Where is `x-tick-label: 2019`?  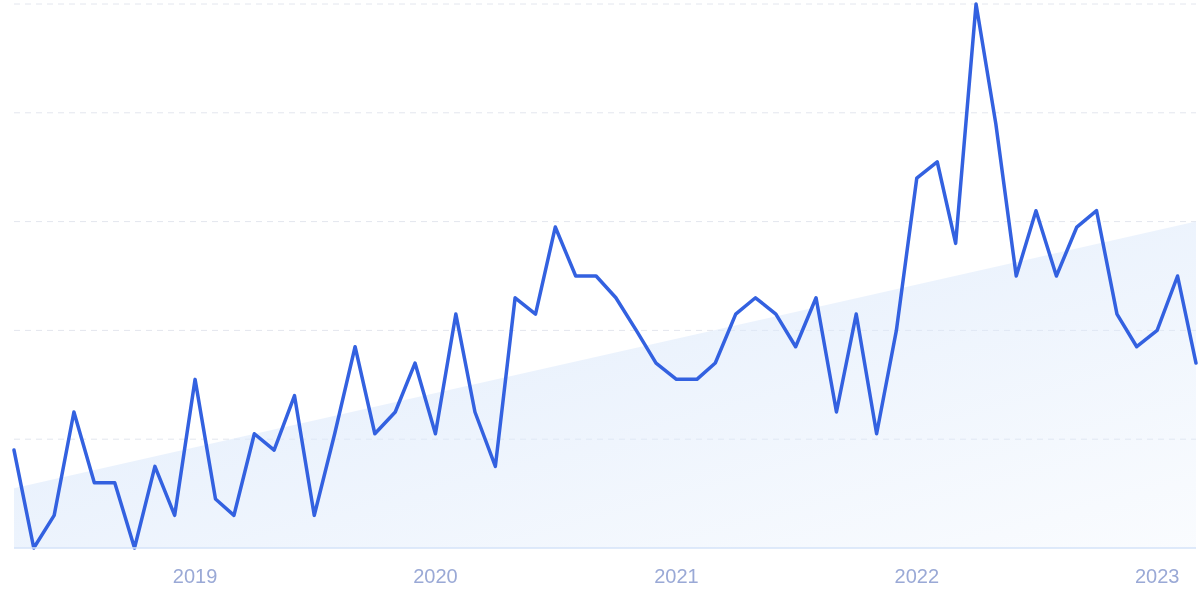
x-tick-label: 2019 is located at coordinates (195, 576).